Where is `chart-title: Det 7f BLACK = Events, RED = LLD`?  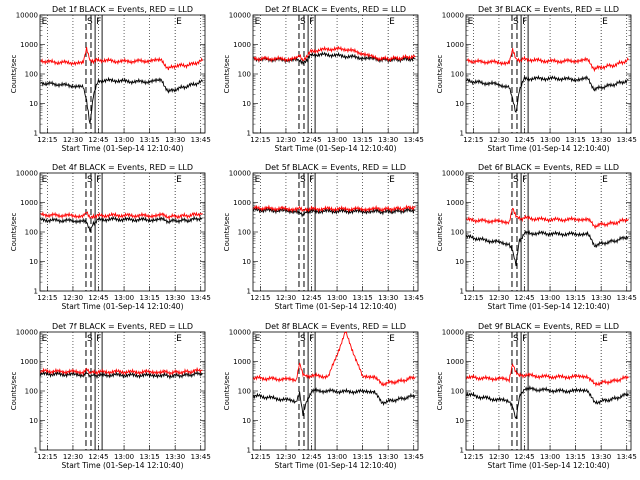
chart-title: Det 7f BLACK = Events, RED = LLD is located at coordinates (122, 326).